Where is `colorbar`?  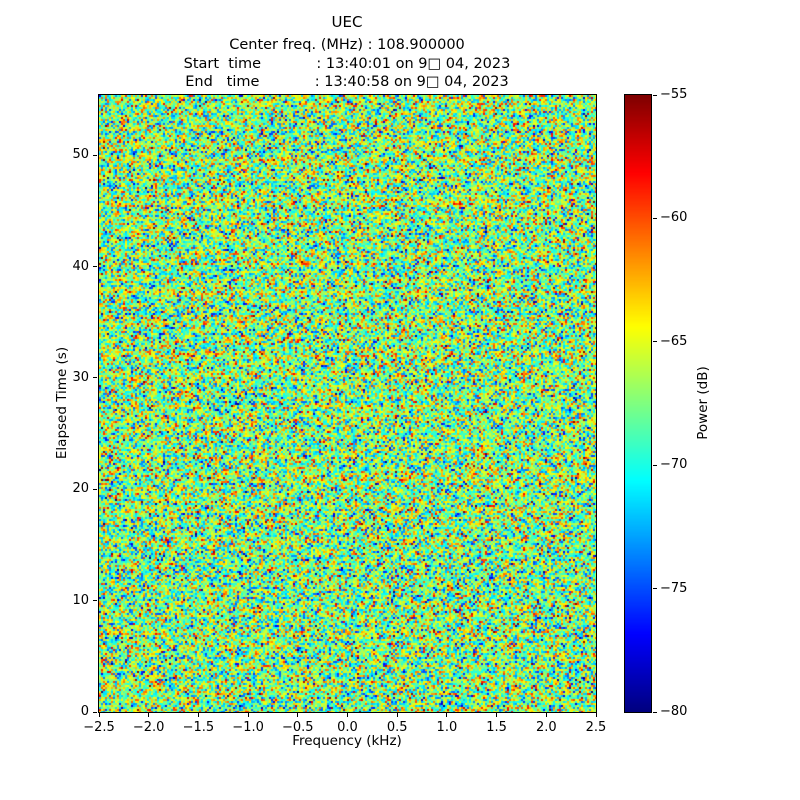 colorbar is located at coordinates (638, 403).